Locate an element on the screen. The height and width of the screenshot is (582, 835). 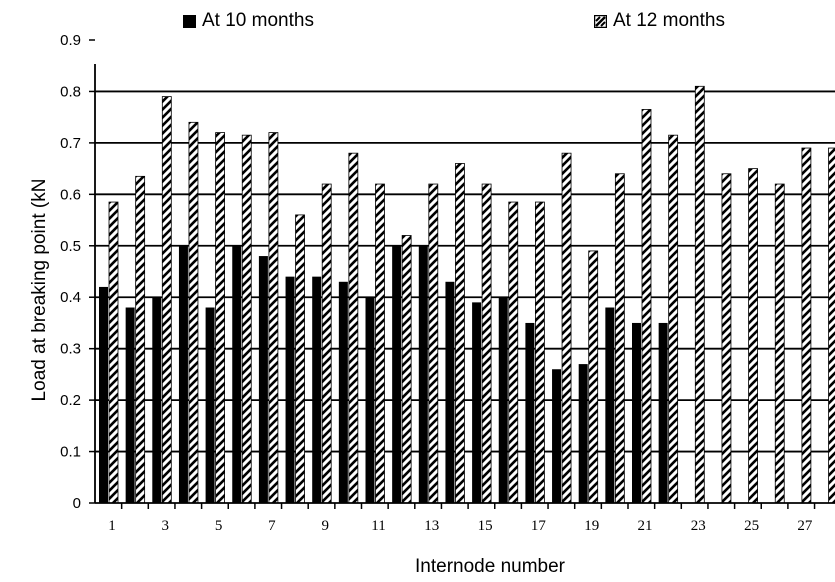
y-tick-label: 0.8 is located at coordinates (70, 91).